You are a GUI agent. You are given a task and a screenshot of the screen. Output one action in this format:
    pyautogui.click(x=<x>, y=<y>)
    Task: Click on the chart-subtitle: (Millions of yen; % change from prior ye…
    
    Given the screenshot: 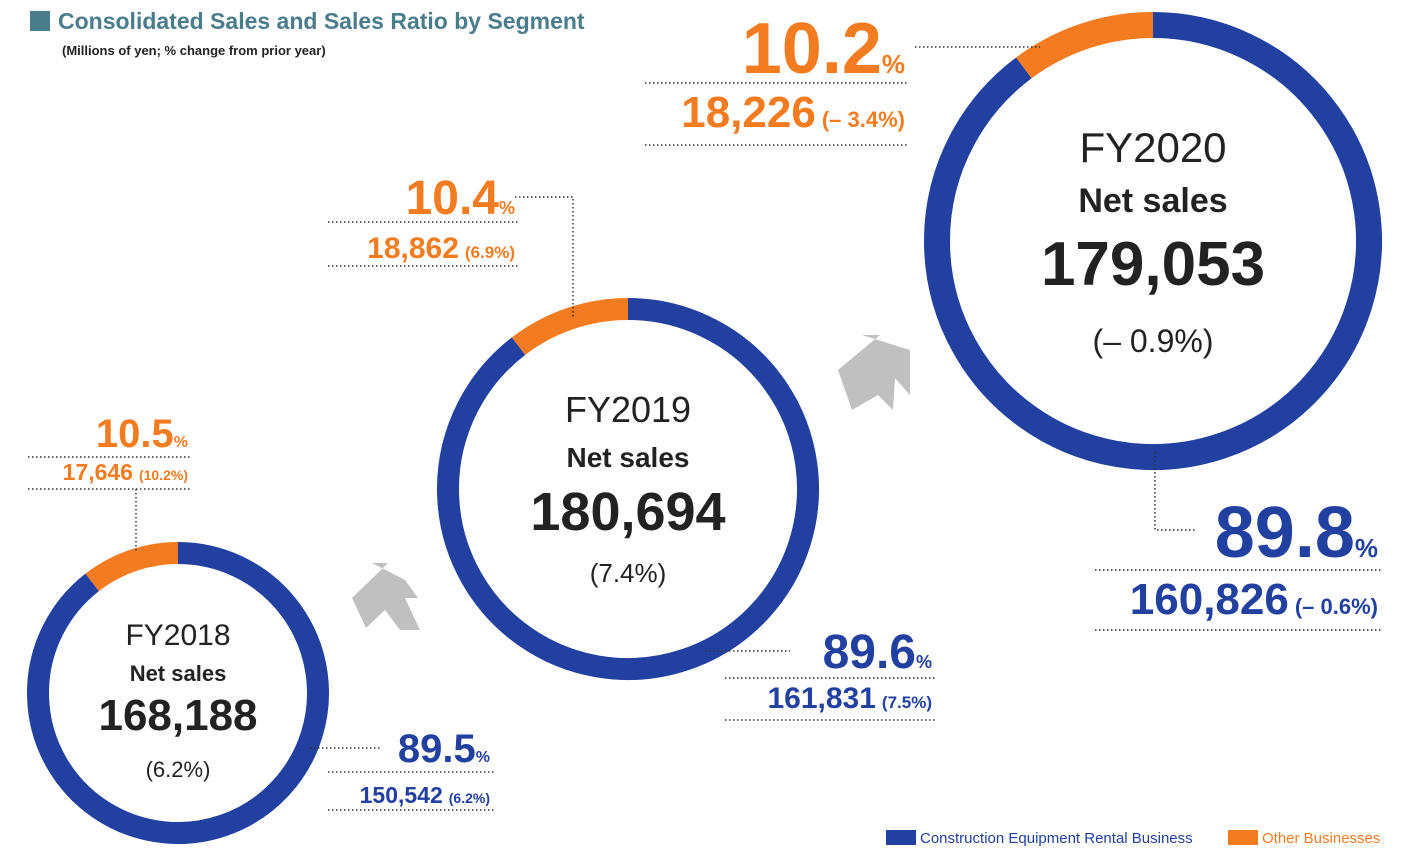 What is the action you would take?
    pyautogui.click(x=194, y=50)
    